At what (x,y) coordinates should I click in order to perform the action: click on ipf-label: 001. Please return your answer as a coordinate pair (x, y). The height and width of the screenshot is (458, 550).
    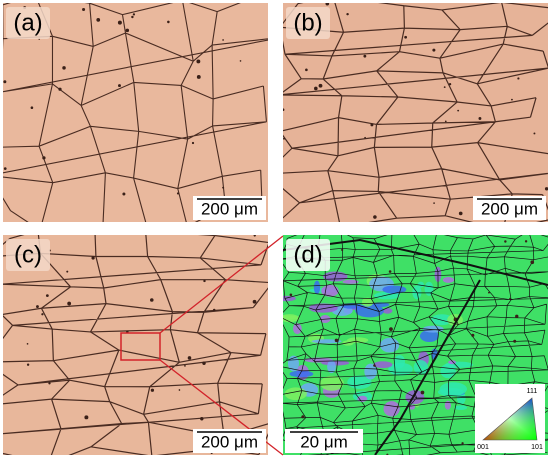
    Looking at the image, I should click on (483, 447).